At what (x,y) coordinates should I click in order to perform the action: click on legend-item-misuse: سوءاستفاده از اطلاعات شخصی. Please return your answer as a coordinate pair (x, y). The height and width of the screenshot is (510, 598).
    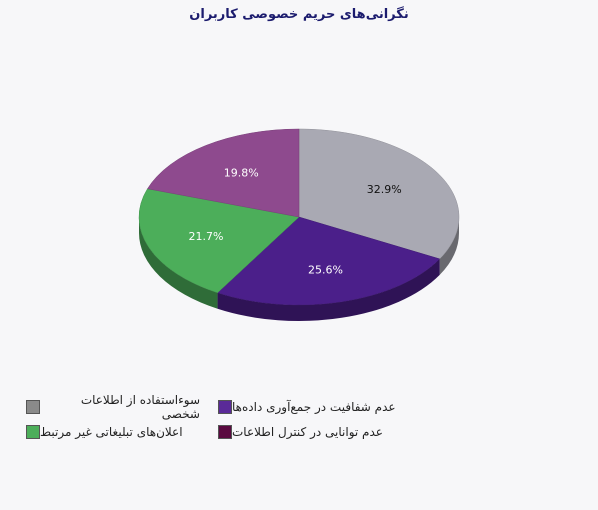
    Looking at the image, I should click on (110, 407).